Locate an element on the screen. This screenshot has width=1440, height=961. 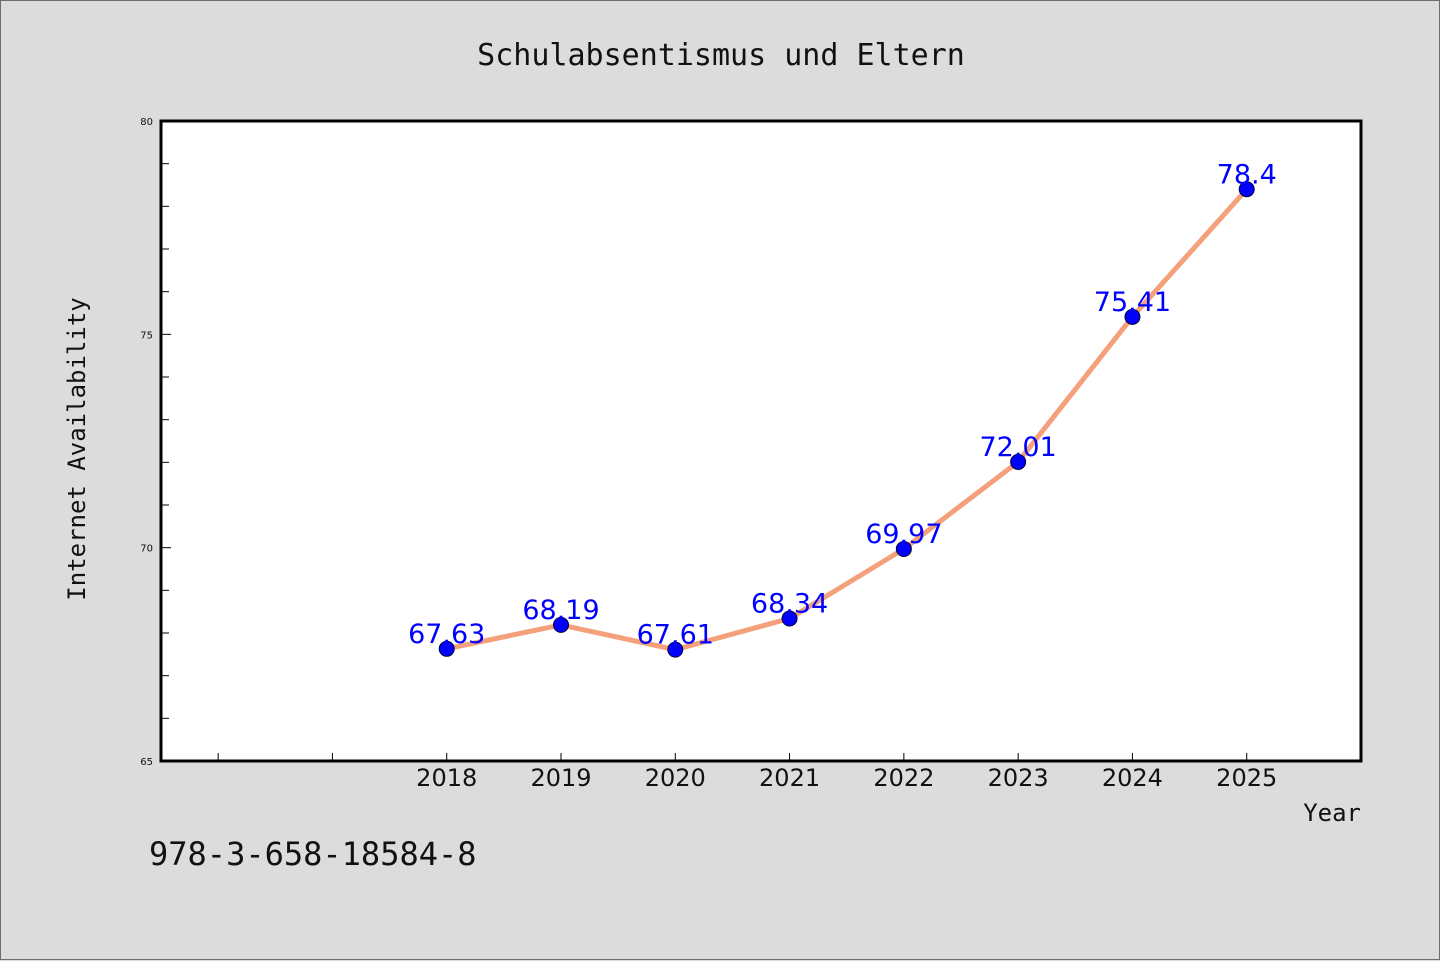
y-tick-label: 75 is located at coordinates (146, 335).